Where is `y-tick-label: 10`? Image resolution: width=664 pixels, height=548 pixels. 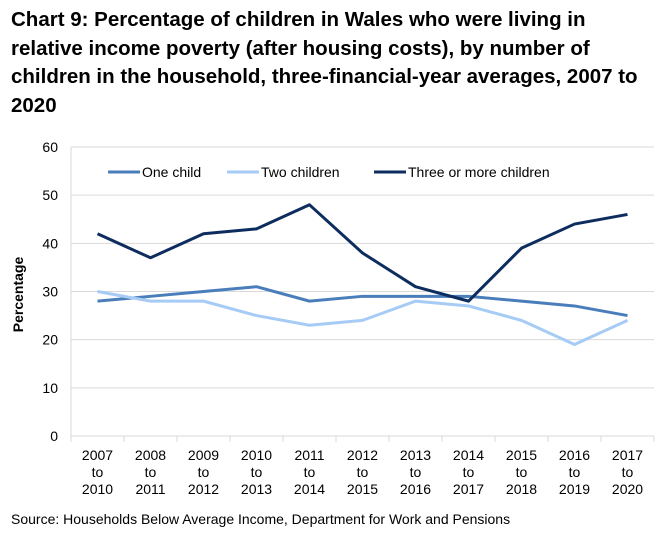 y-tick-label: 10 is located at coordinates (50, 388).